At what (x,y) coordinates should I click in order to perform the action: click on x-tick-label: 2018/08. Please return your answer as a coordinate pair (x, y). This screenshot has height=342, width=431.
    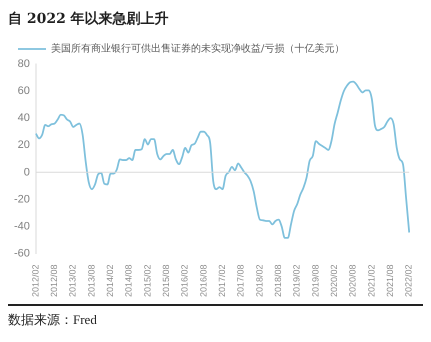
    Looking at the image, I should click on (278, 281).